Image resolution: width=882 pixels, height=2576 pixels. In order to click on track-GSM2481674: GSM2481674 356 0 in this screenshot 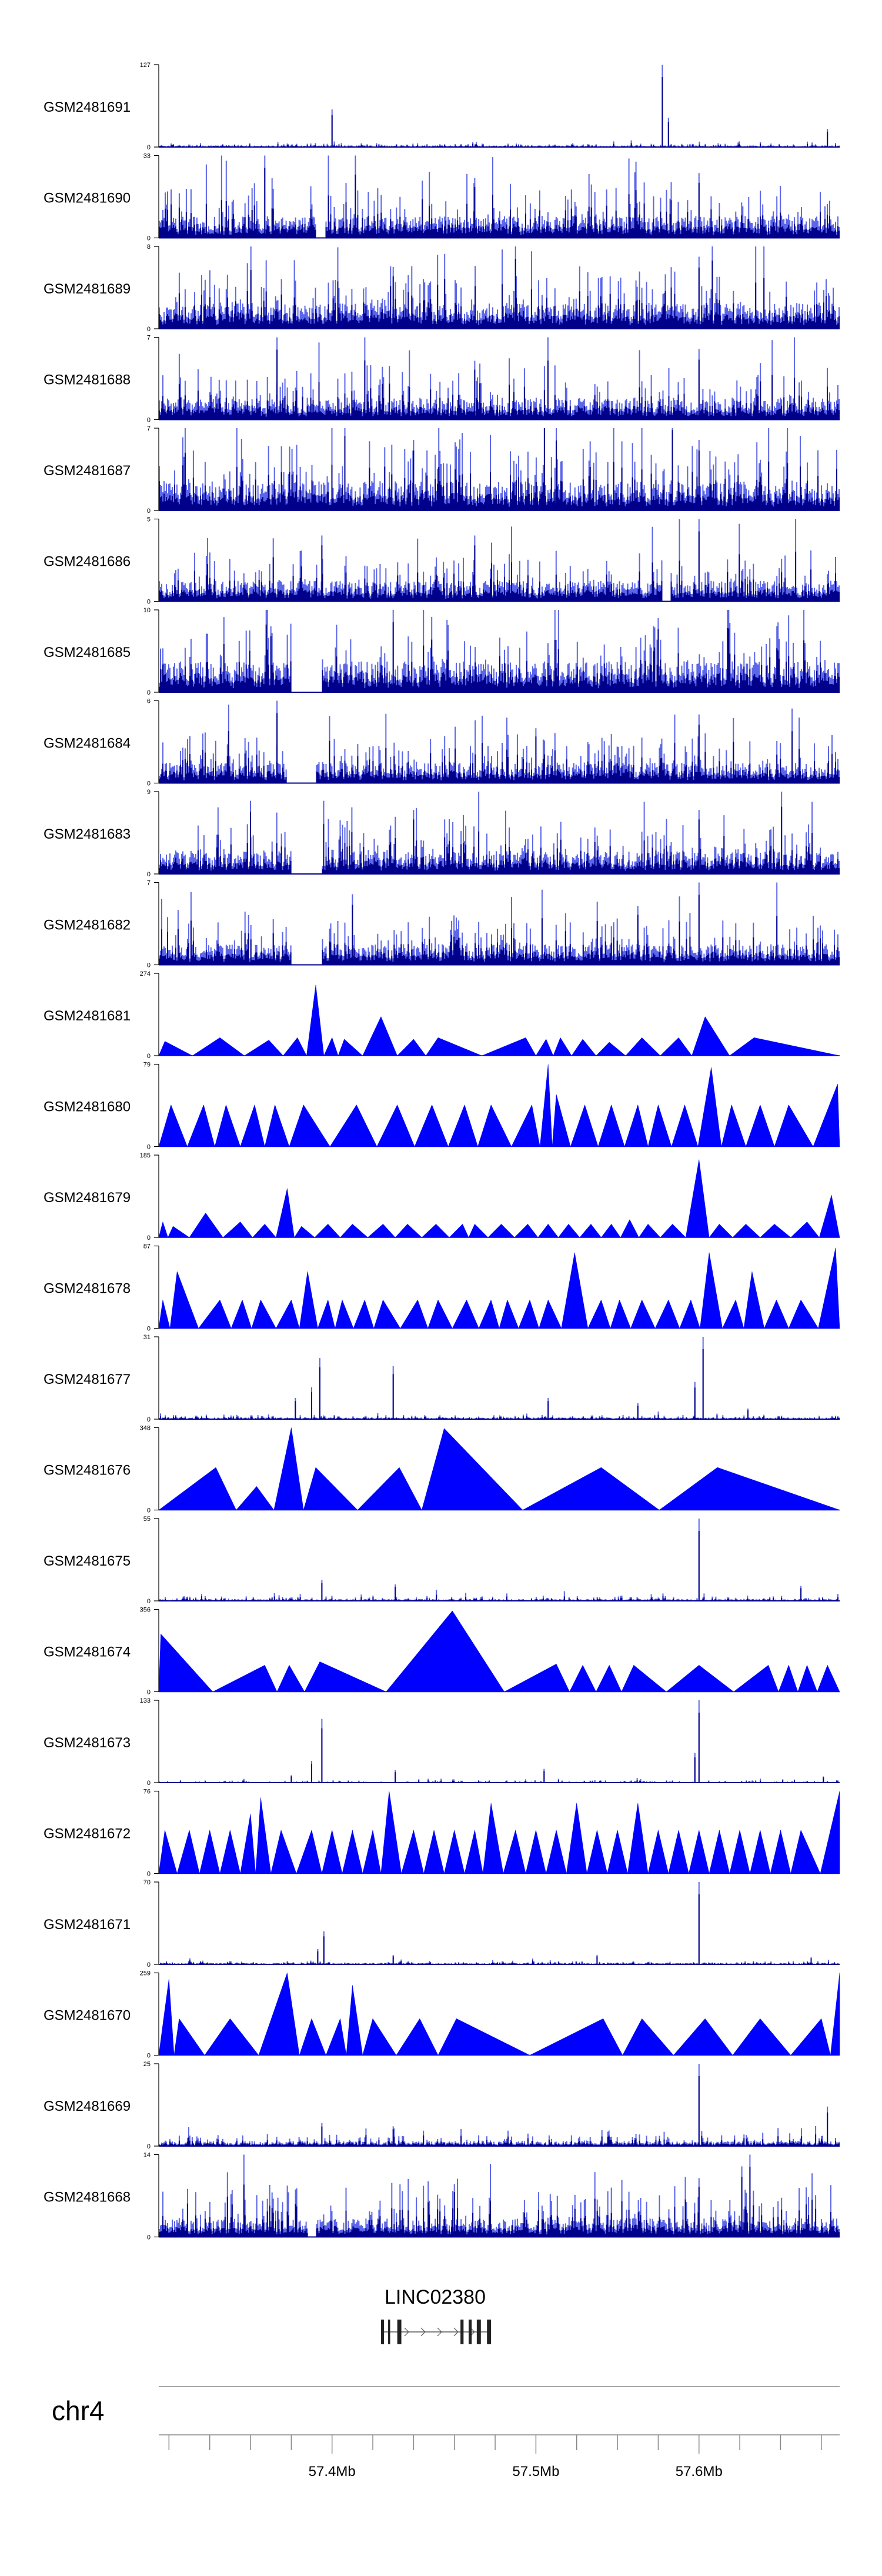, I will do `click(442, 1651)`.